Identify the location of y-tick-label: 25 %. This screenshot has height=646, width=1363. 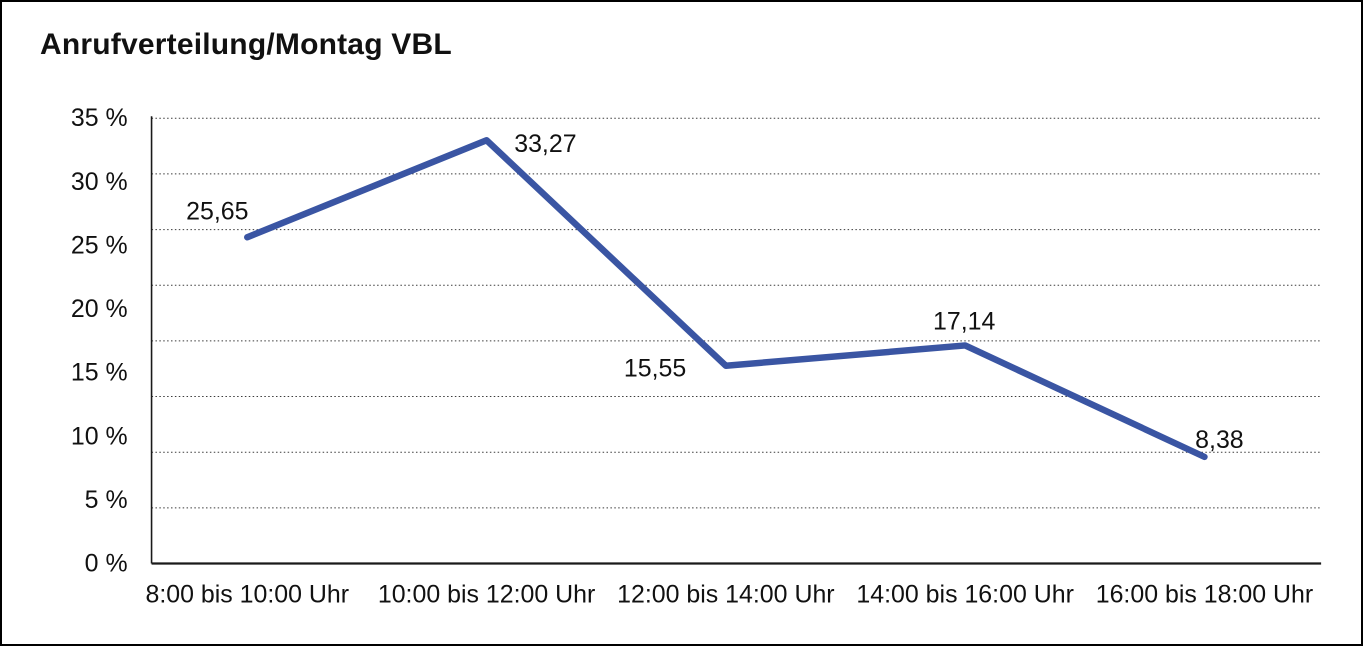
(99, 246).